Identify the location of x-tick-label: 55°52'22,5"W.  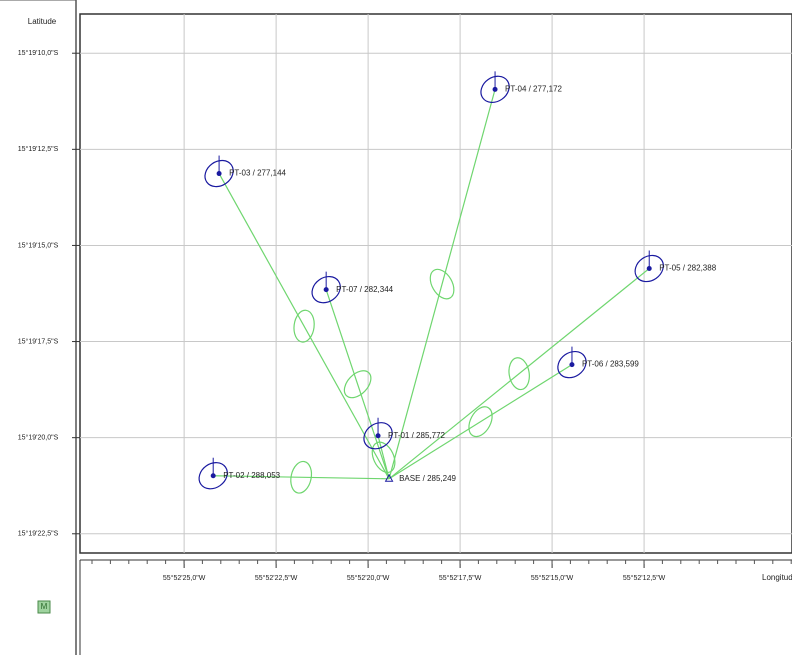
(276, 578).